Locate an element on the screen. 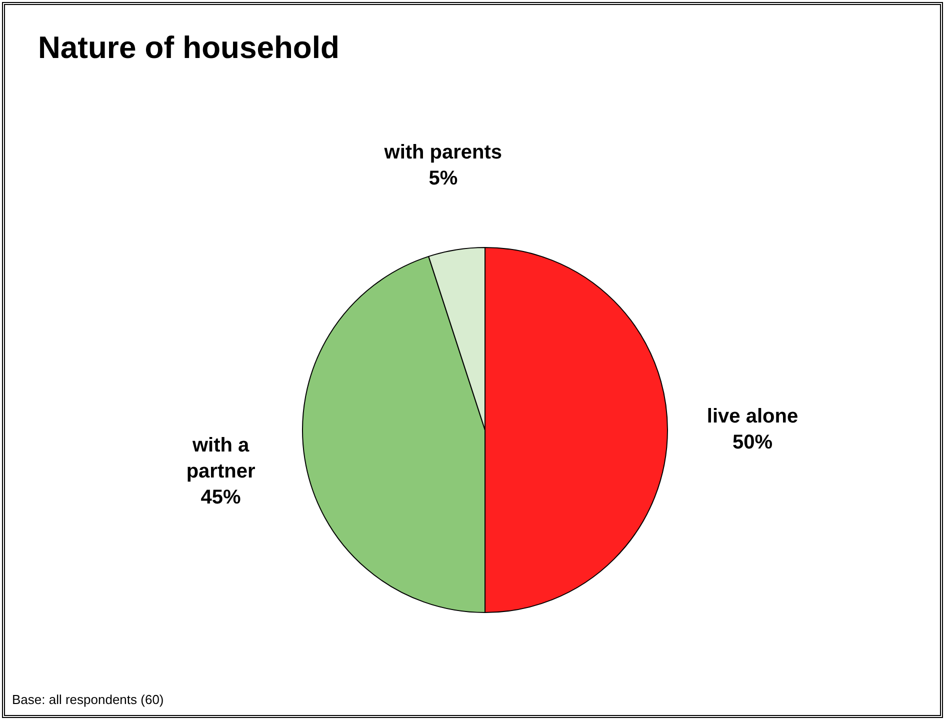 The width and height of the screenshot is (945, 720). data-label: 45% is located at coordinates (221, 497).